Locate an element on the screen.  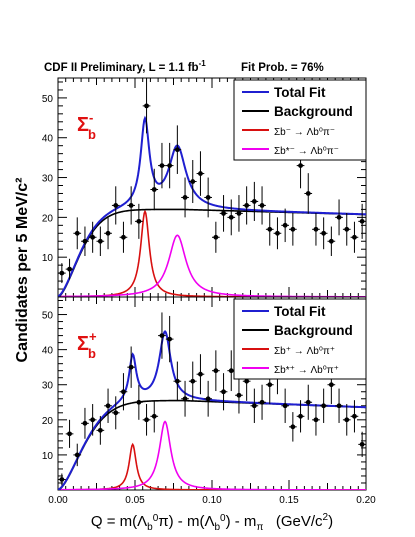
x-tick-label: 0.15 is located at coordinates (289, 500).